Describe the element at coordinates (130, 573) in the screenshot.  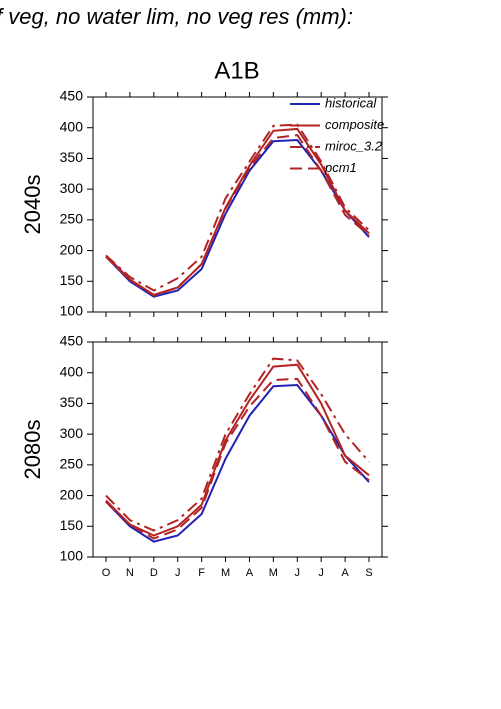
I see `x-tick-label: N` at that location.